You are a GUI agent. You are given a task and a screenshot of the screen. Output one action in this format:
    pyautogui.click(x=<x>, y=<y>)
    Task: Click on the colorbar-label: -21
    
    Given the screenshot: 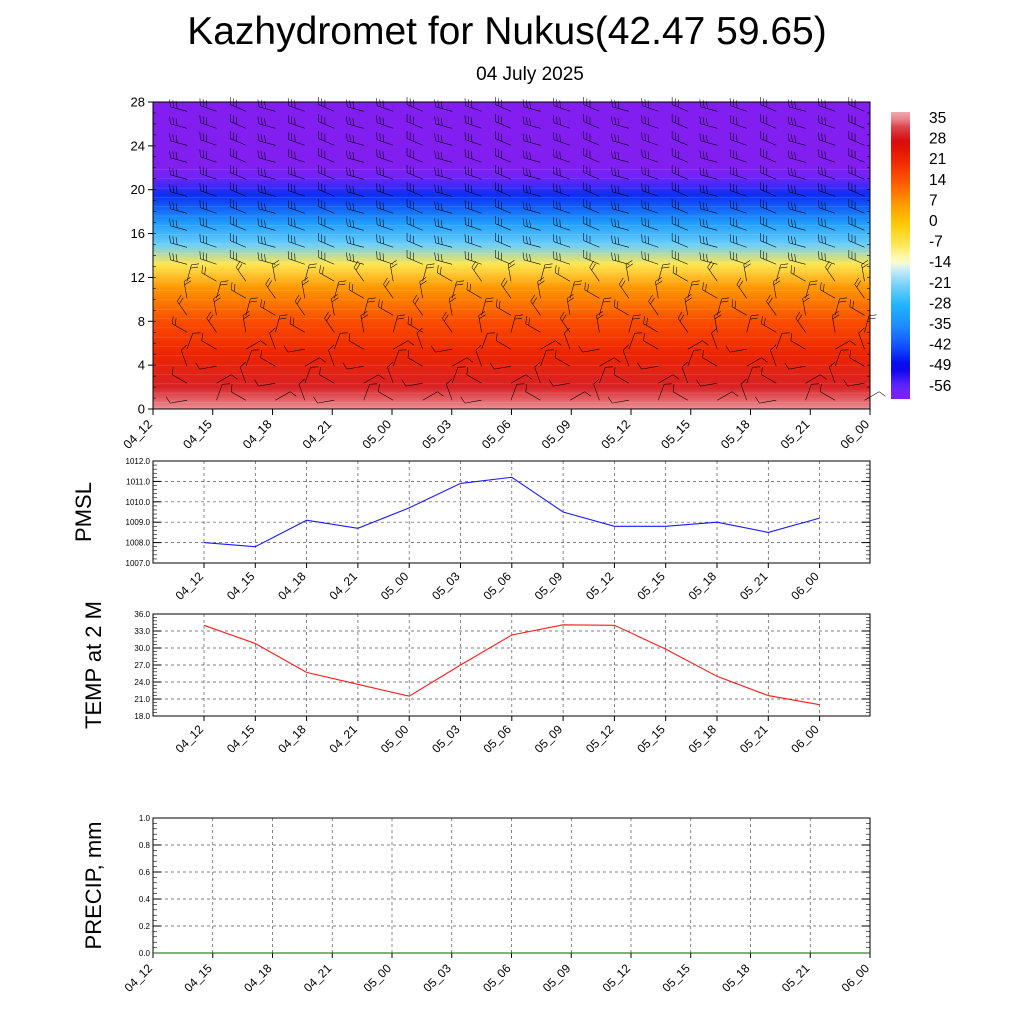 What is the action you would take?
    pyautogui.click(x=940, y=283)
    